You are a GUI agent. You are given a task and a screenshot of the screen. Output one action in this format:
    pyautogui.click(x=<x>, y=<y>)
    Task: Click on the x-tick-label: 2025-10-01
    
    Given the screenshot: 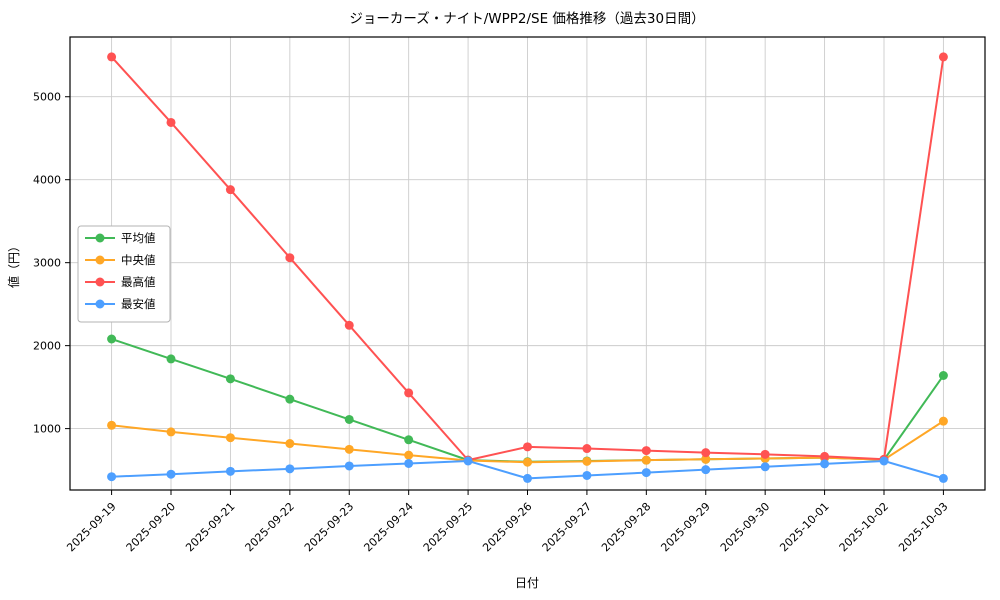 What is the action you would take?
    pyautogui.click(x=804, y=527)
    